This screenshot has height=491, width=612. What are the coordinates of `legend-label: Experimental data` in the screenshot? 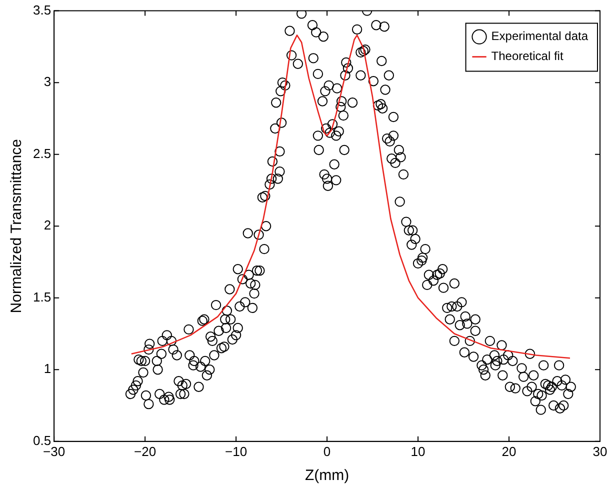 It's located at (539, 36).